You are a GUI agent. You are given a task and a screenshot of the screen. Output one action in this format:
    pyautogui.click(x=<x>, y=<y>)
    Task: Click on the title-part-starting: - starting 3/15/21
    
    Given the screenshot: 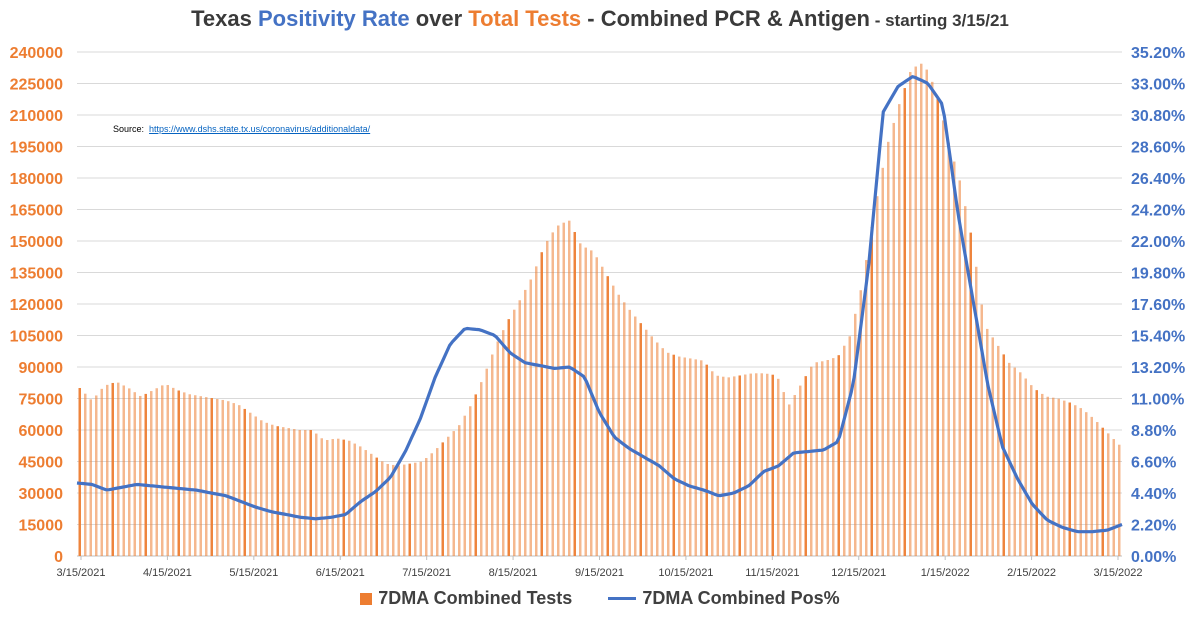 What is the action you would take?
    pyautogui.click(x=939, y=20)
    